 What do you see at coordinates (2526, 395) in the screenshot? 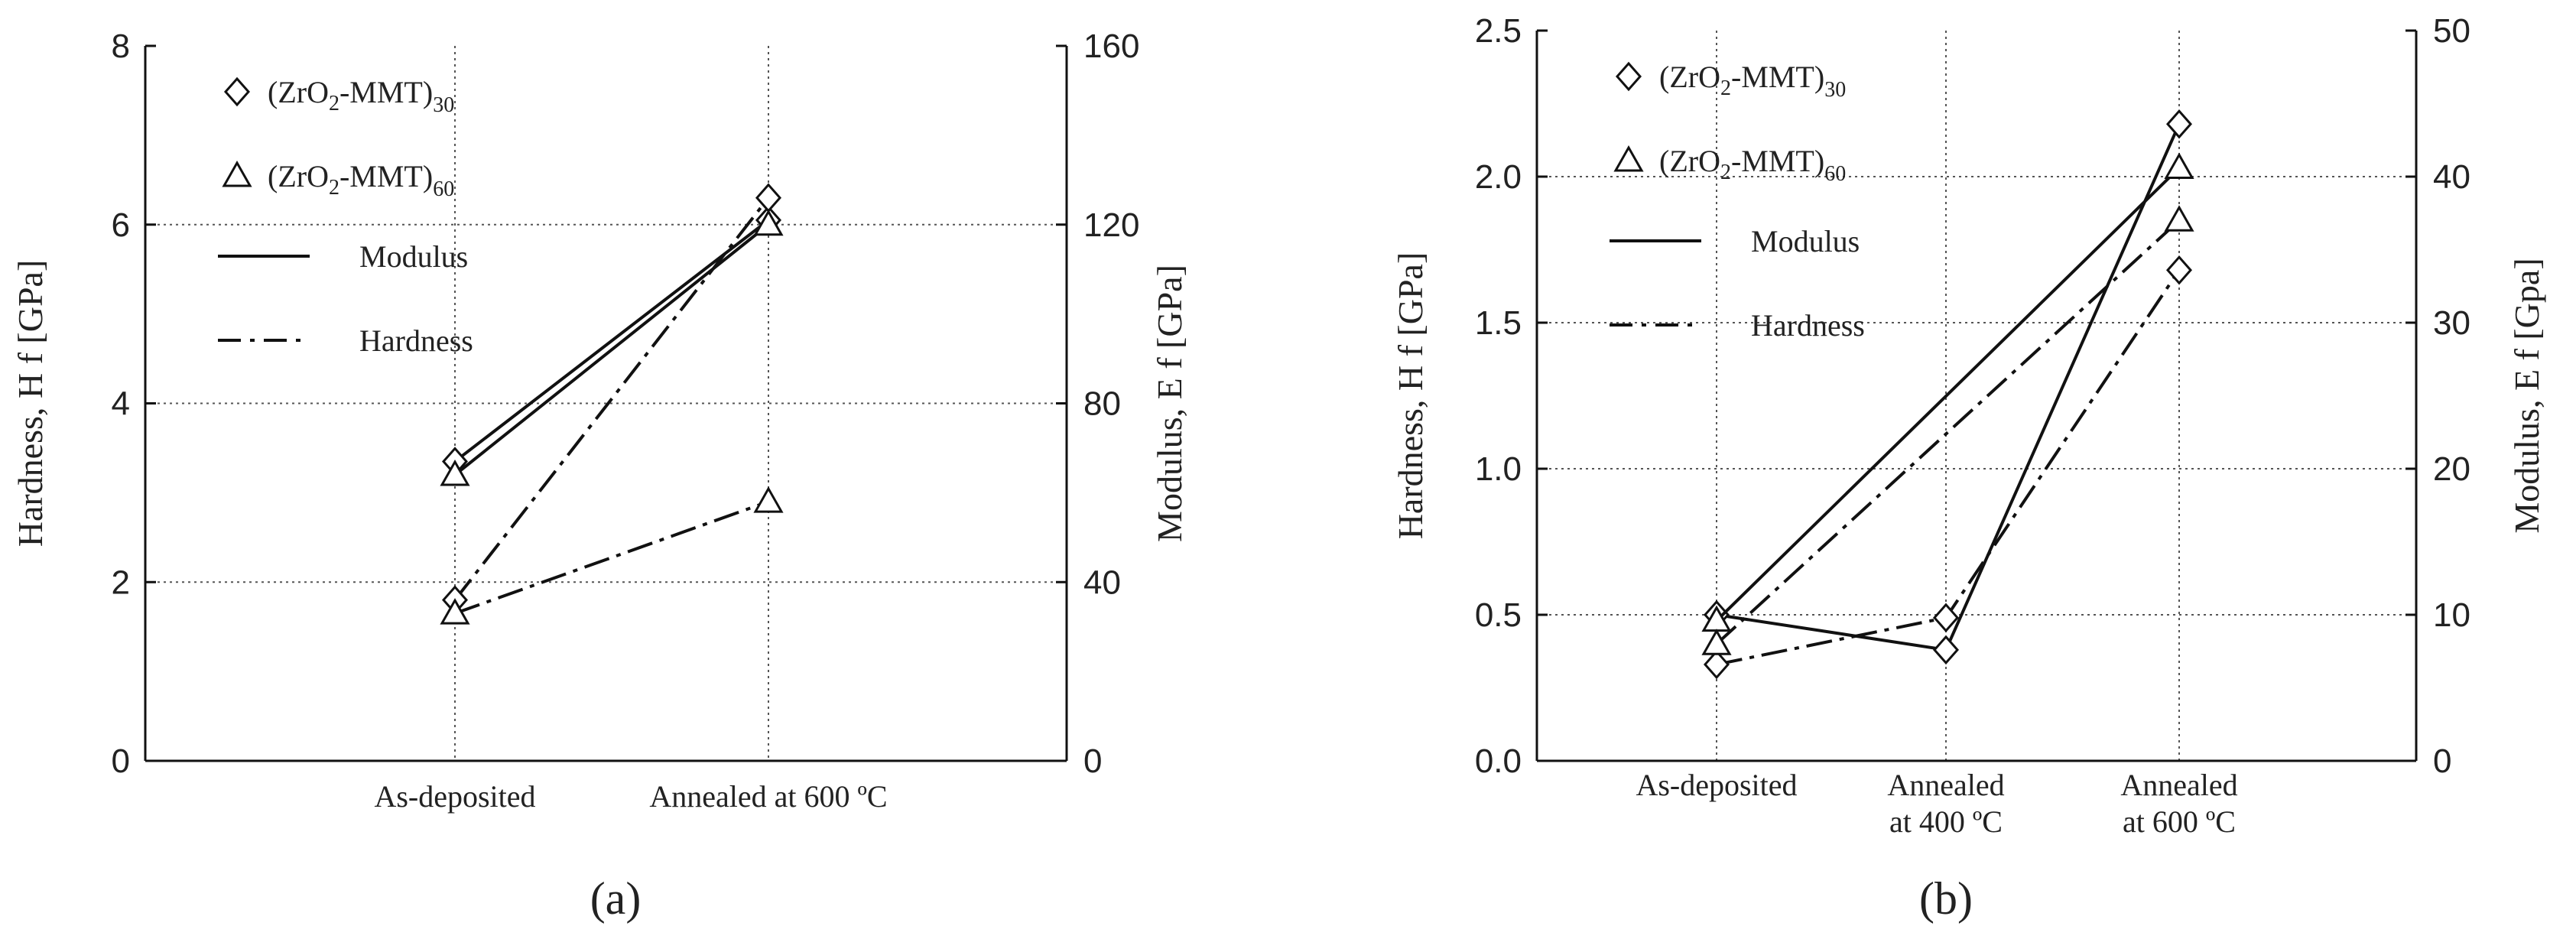
I see `right-axis-title: Modulus, E f [Gpa]` at bounding box center [2526, 395].